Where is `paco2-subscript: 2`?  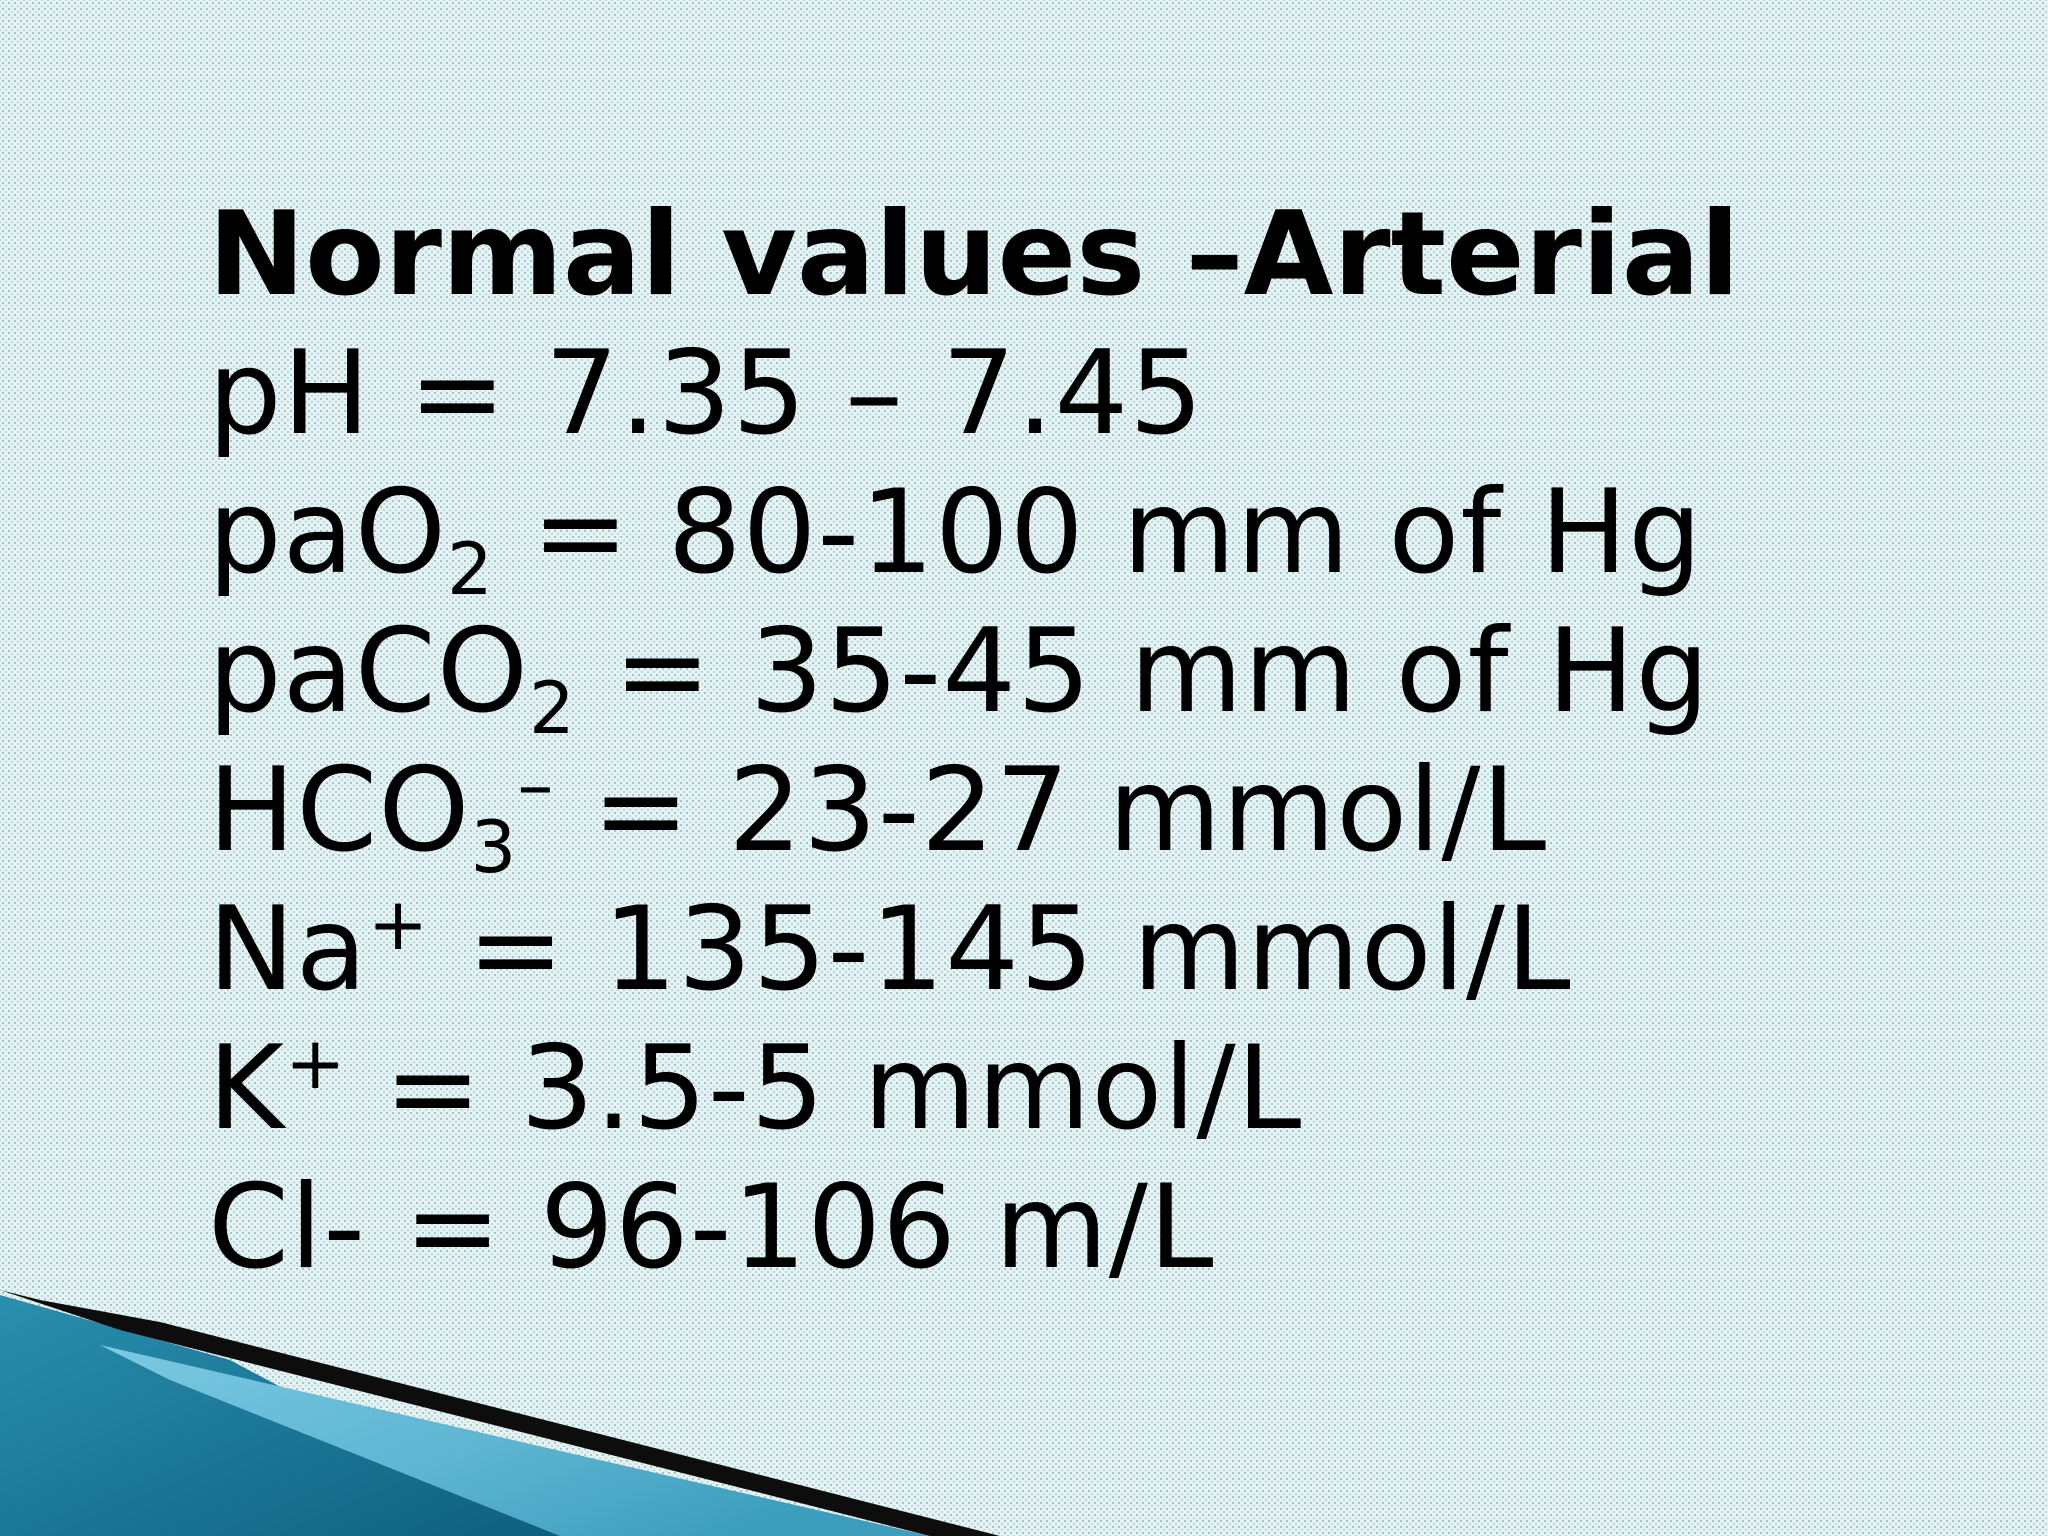 paco2-subscript: 2 is located at coordinates (552, 708).